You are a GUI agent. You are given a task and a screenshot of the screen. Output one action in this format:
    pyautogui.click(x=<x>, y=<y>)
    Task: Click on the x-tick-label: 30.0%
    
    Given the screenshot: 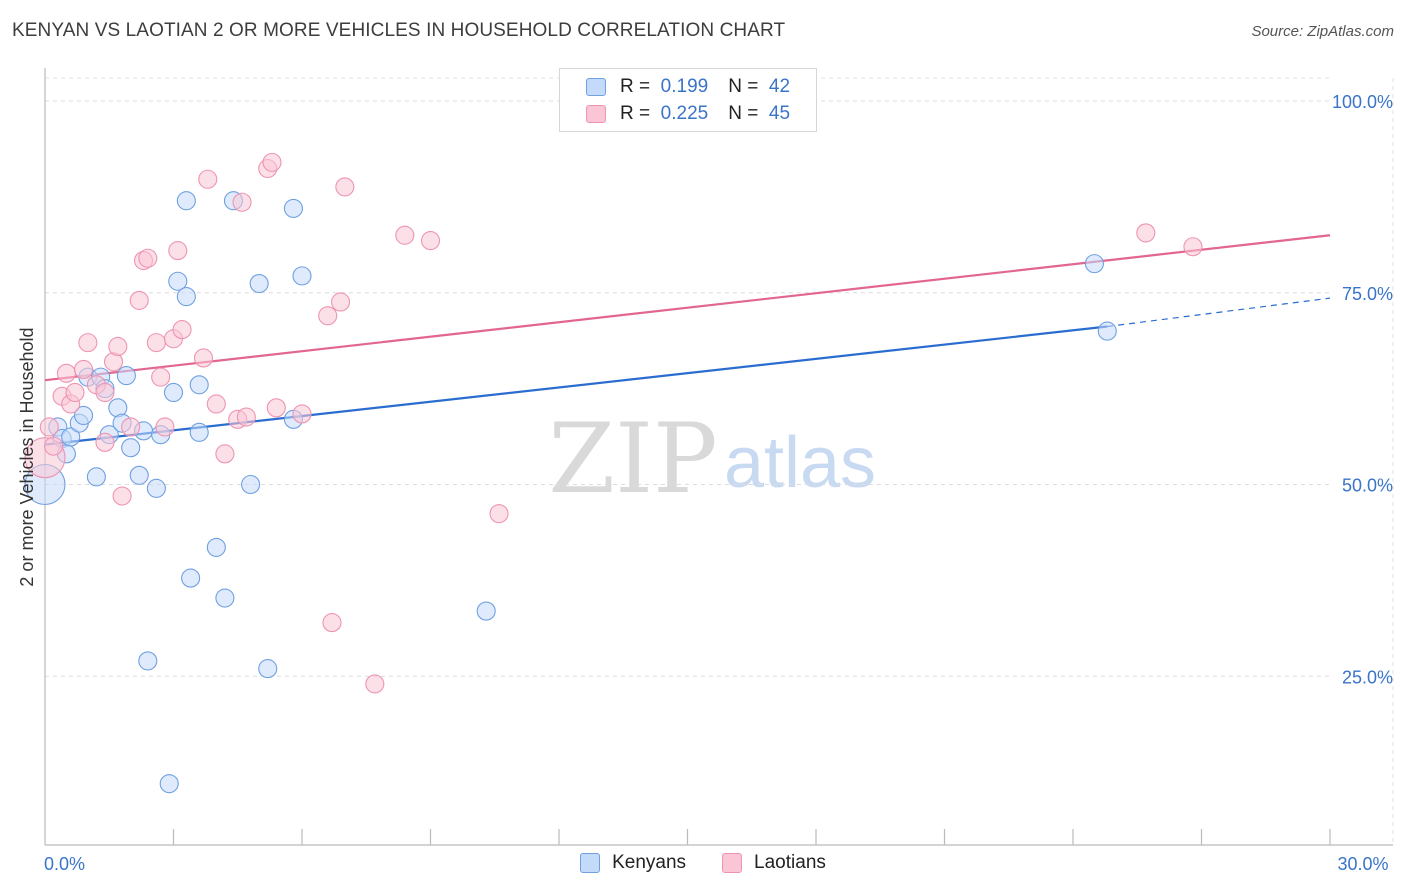 What is the action you would take?
    pyautogui.click(x=1362, y=864)
    